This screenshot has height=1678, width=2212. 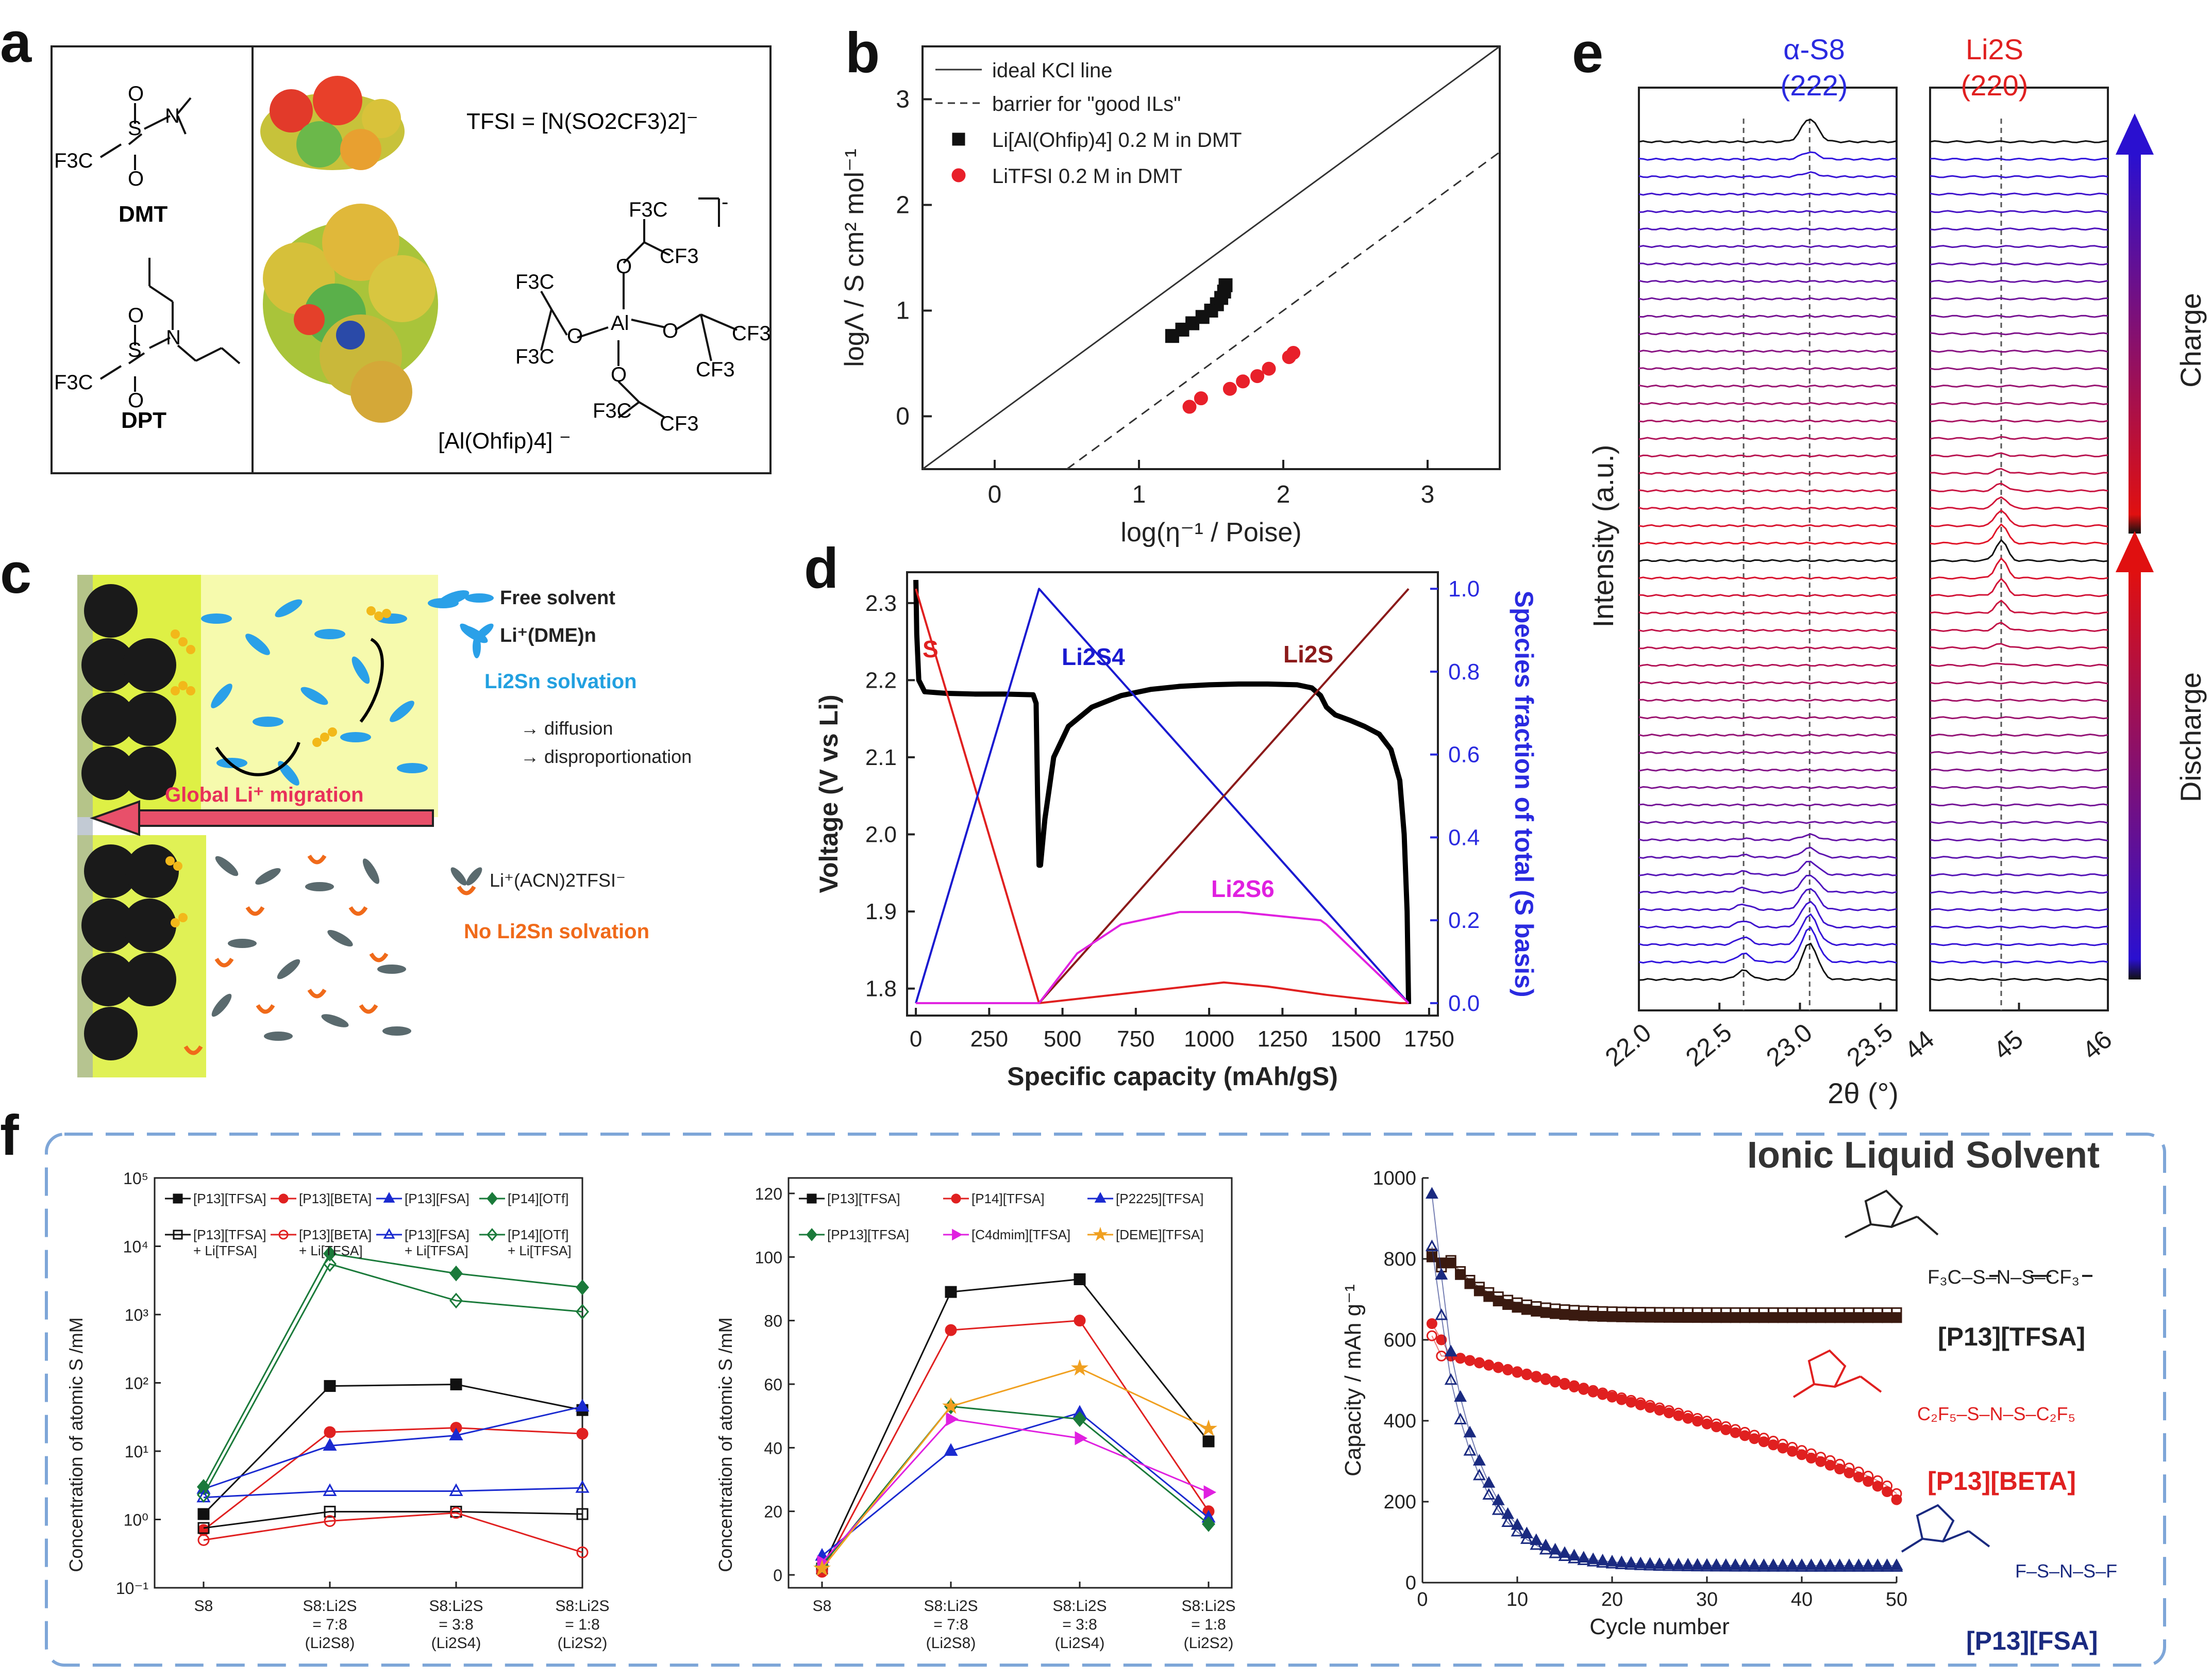 I want to click on f1-legend-label: [P14][OTf], so click(x=538, y=1198).